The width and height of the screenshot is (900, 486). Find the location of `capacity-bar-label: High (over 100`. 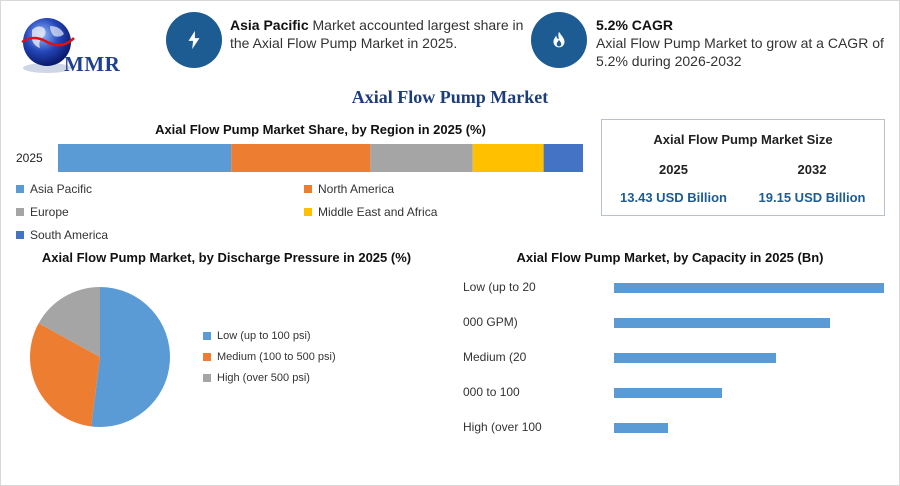

capacity-bar-label: High (over 100 is located at coordinates (502, 427).